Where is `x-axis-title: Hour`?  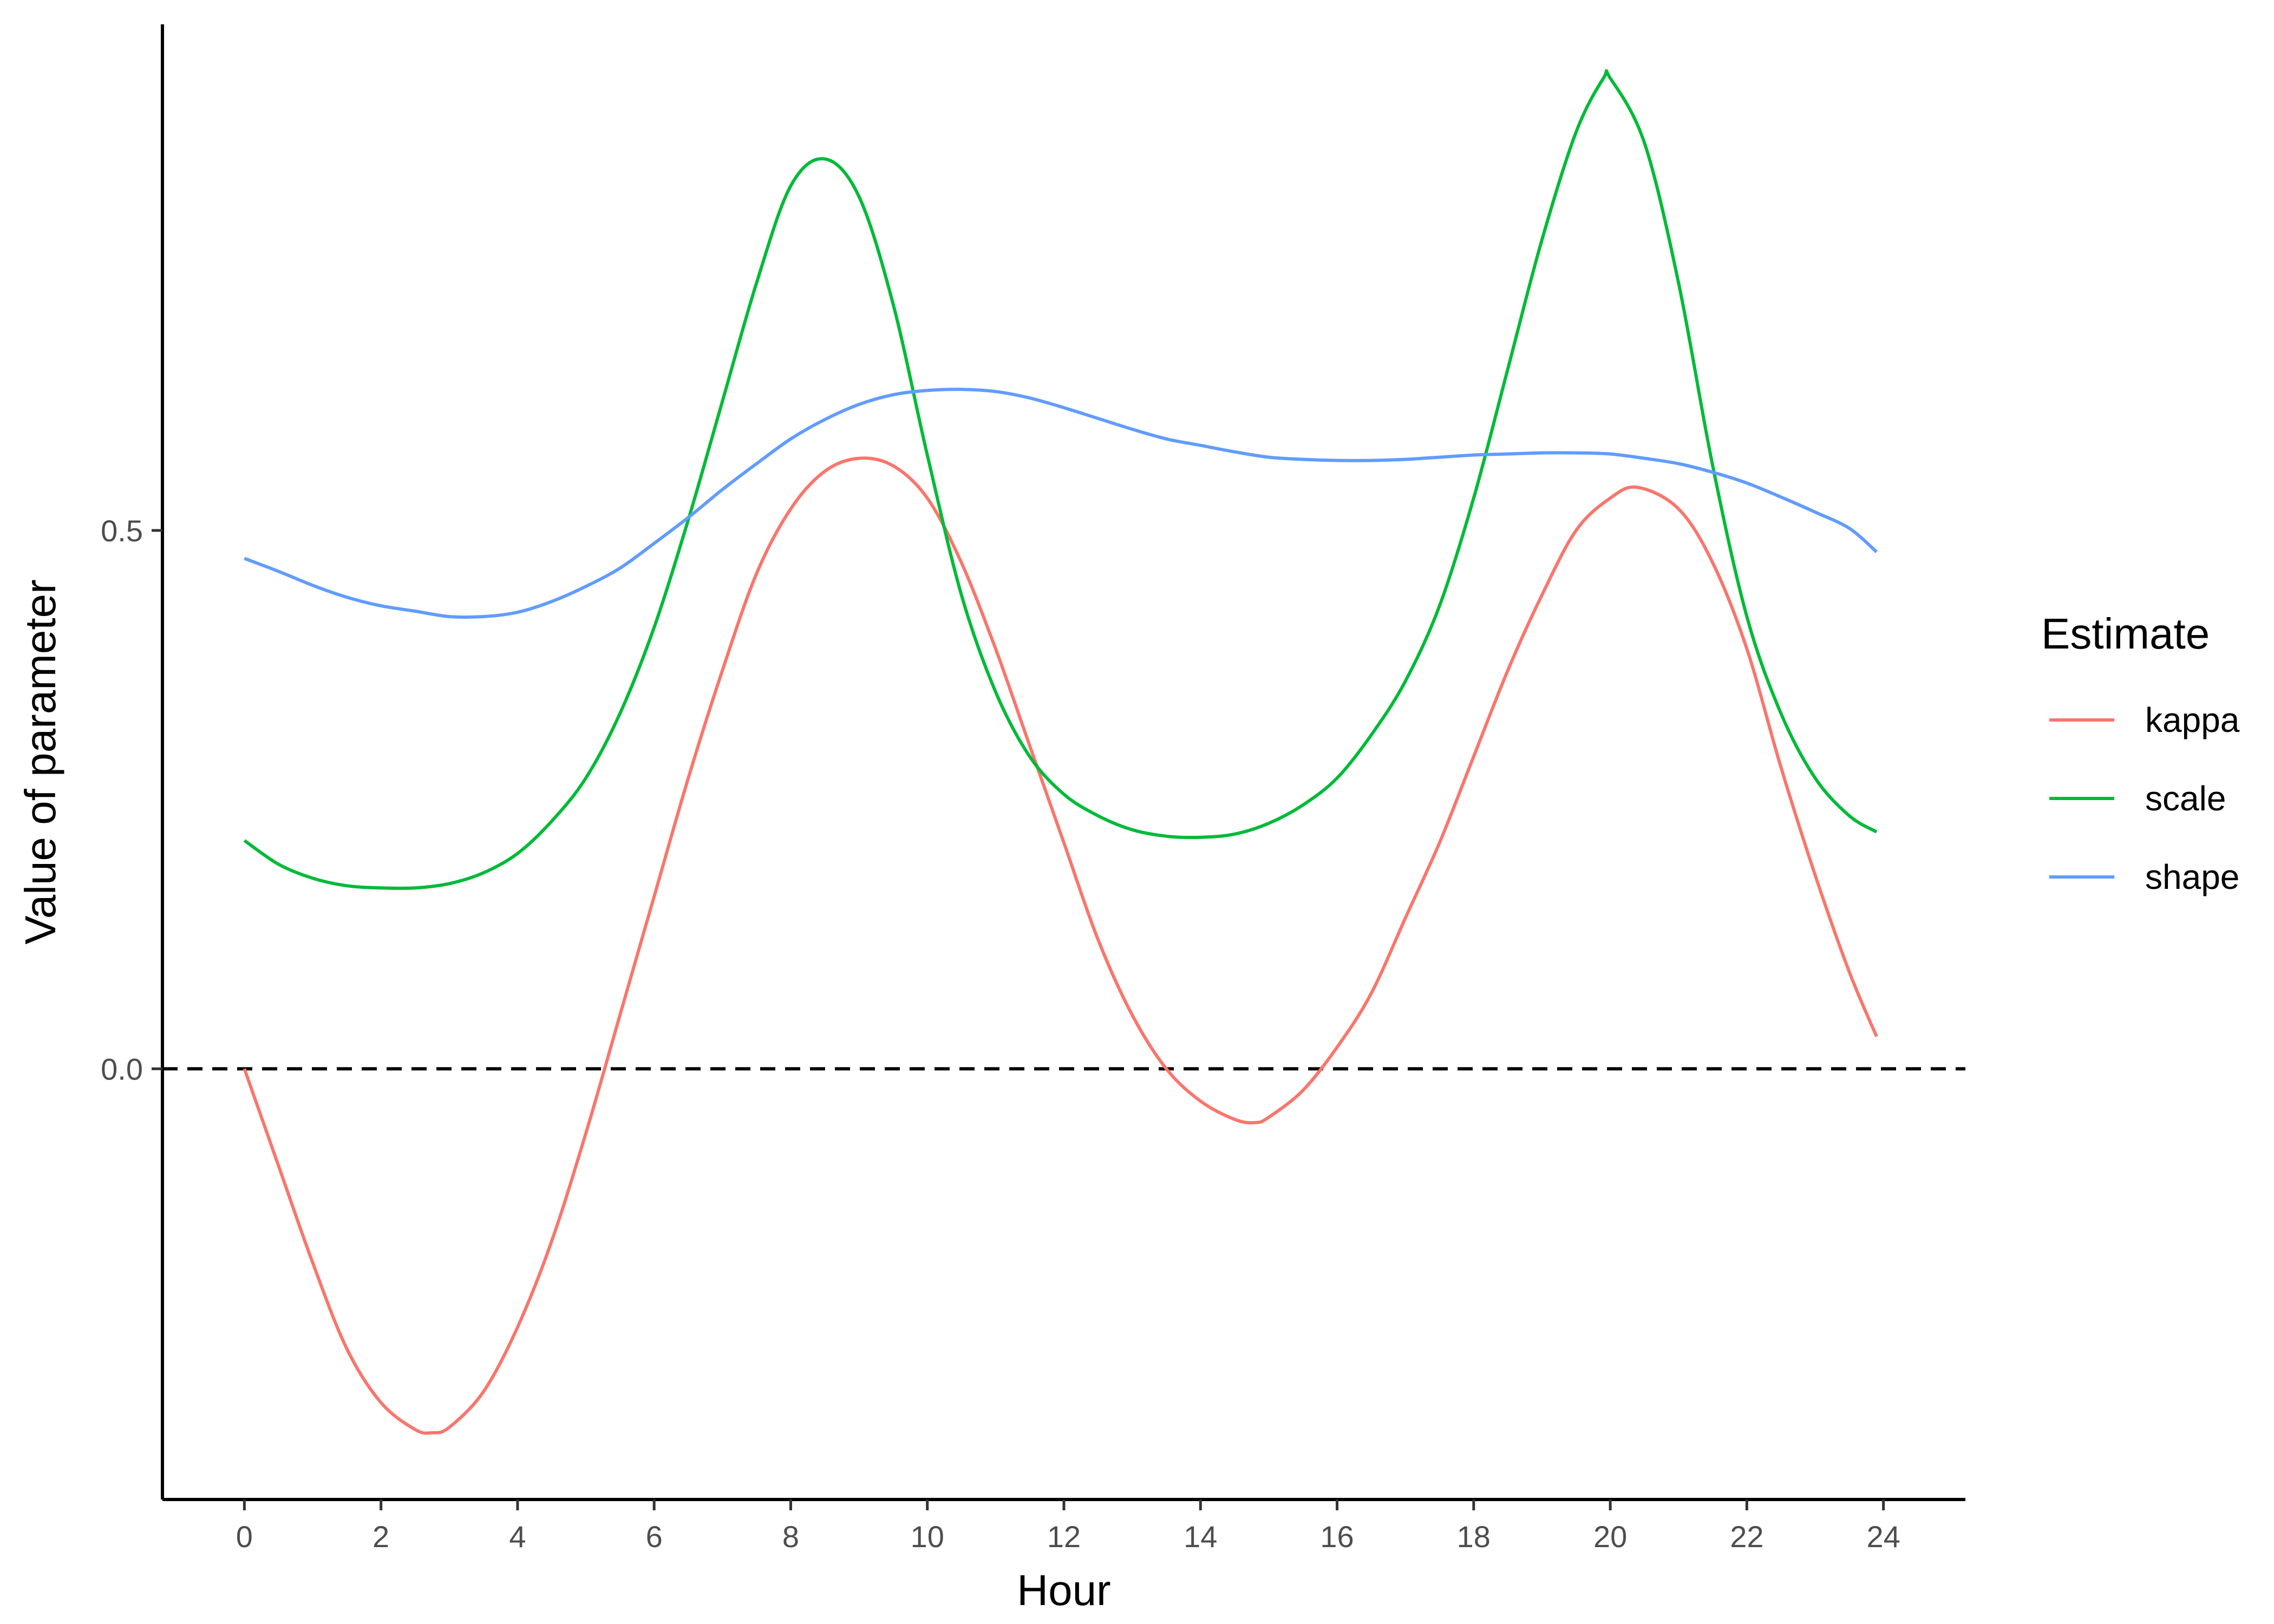 x-axis-title: Hour is located at coordinates (1064, 1590).